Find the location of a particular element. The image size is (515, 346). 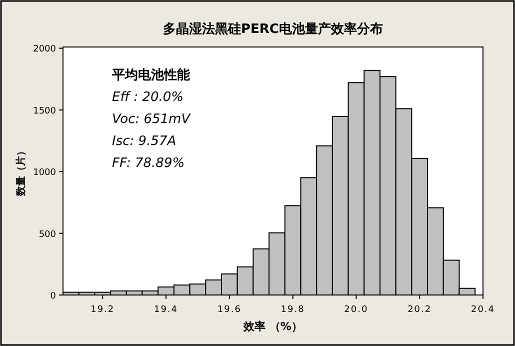

y-tick-label: 1000 is located at coordinates (44, 173).